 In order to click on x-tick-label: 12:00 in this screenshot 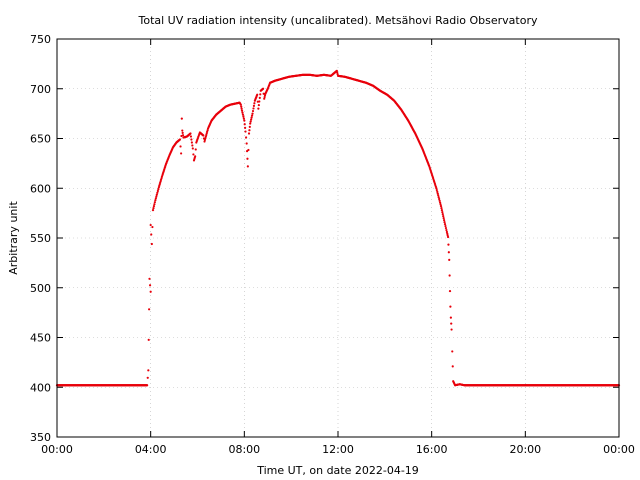, I will do `click(338, 449)`.